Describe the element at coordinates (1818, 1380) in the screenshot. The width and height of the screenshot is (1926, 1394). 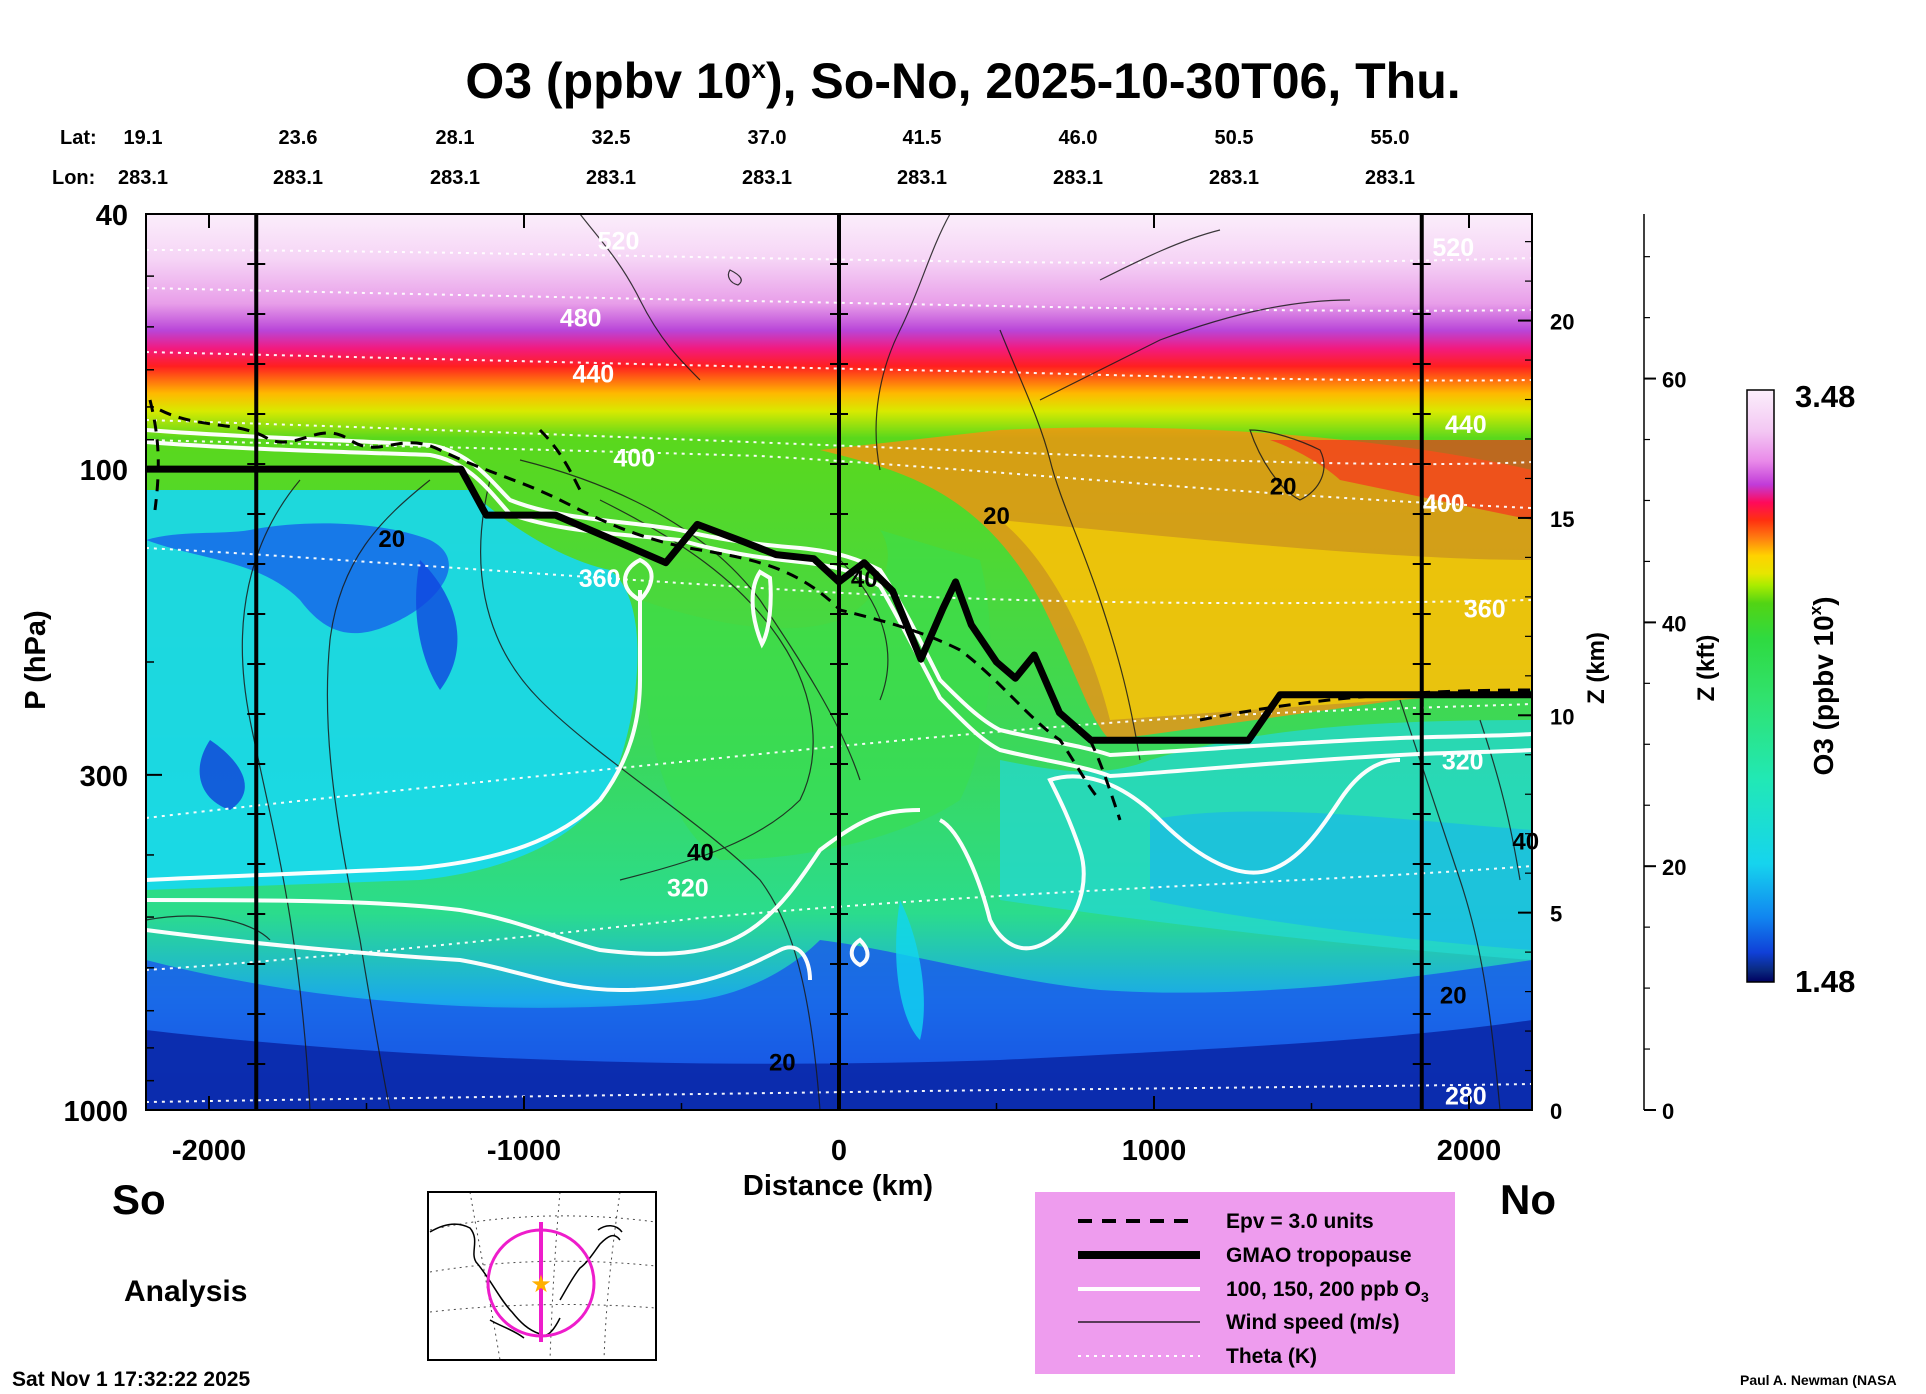
I see `footer-author: Paul A. Newman (NASA` at that location.